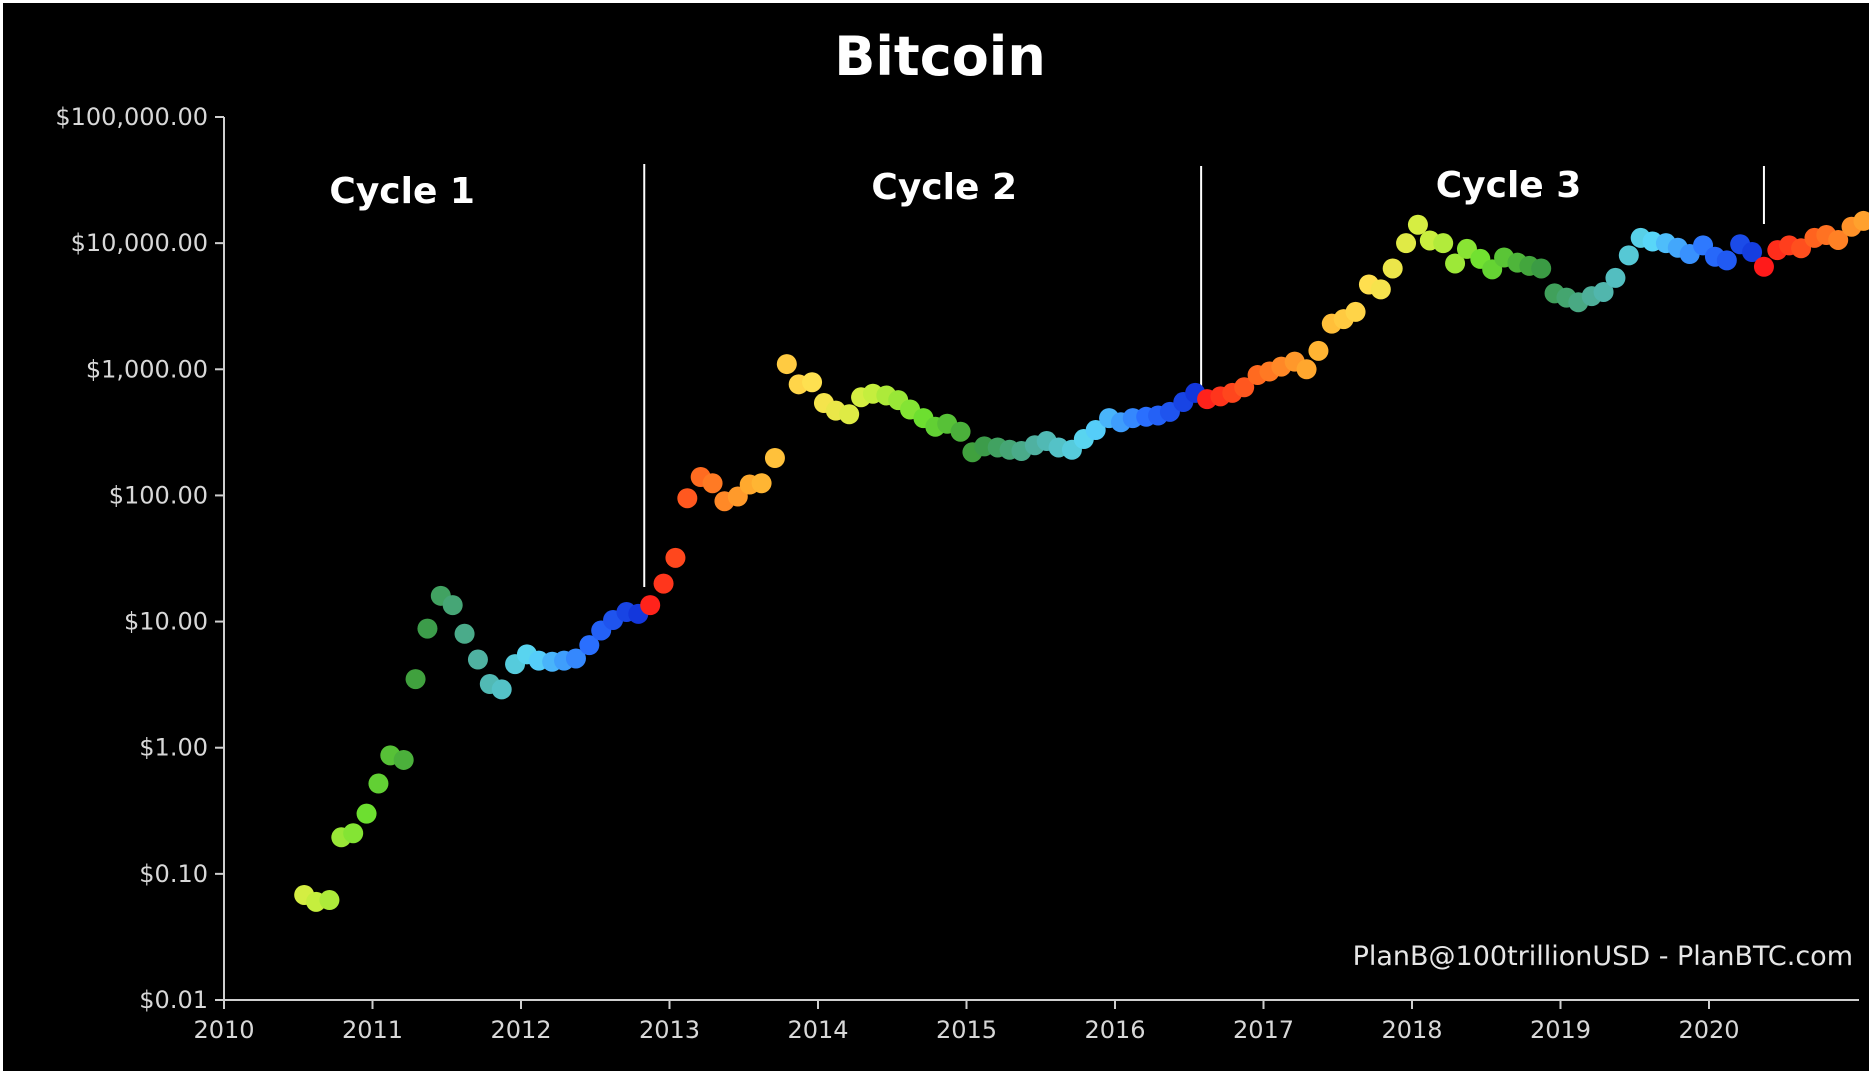  What do you see at coordinates (173, 1000) in the screenshot?
I see `y-tick-label: $0.01` at bounding box center [173, 1000].